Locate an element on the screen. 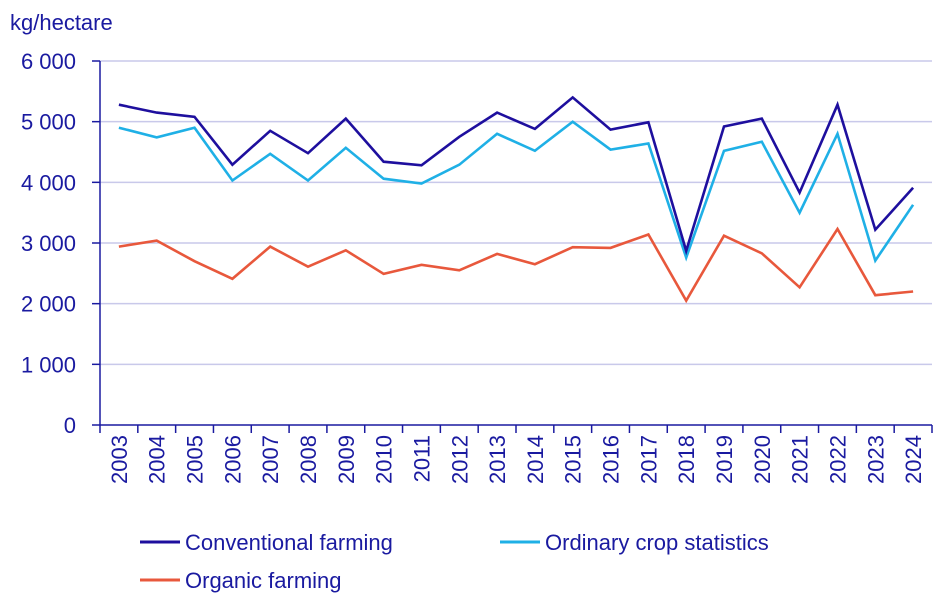 The width and height of the screenshot is (945, 606). x-tick-label: 2003 is located at coordinates (119, 459).